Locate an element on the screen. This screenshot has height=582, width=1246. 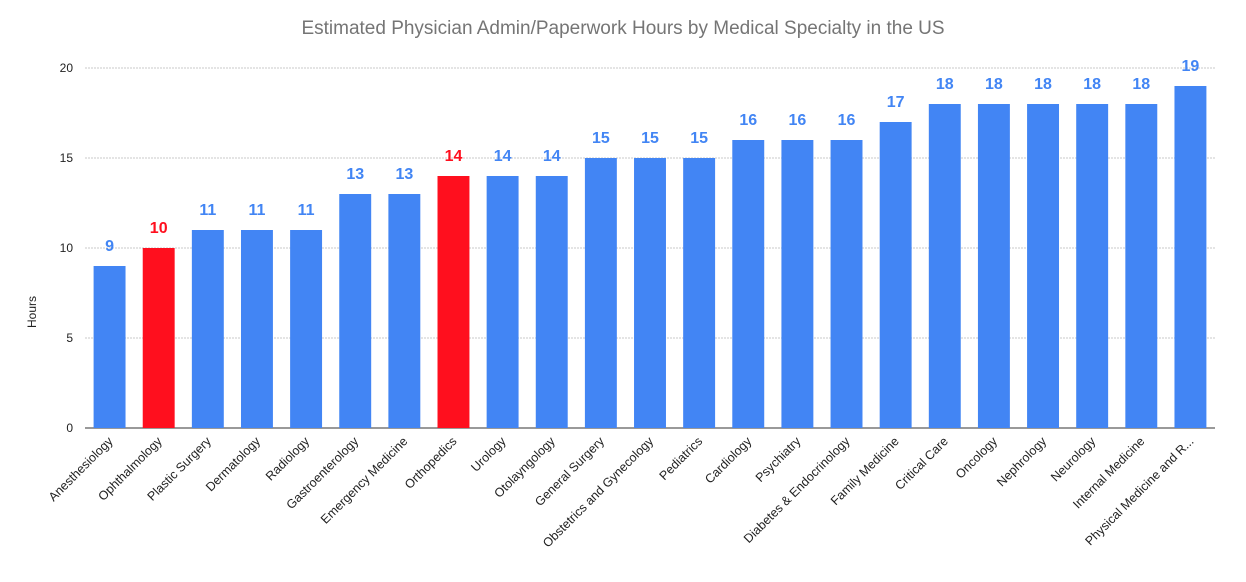
y-tick-label: 0 is located at coordinates (69, 428).